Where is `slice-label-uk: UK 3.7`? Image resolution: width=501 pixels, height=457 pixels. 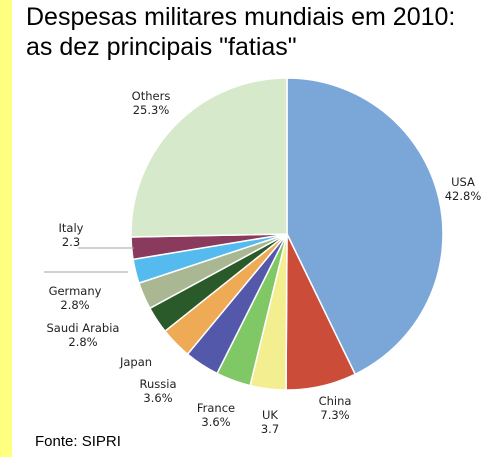
slice-label-uk: UK 3.7 is located at coordinates (270, 422).